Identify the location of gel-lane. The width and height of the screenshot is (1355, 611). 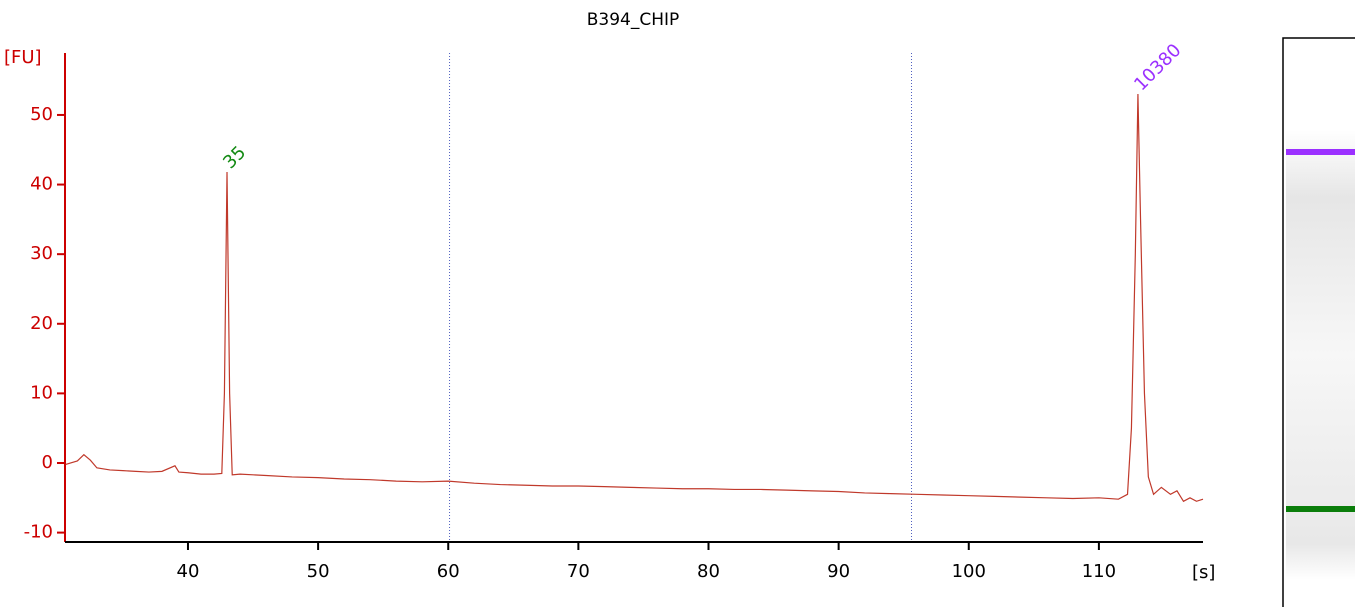
(1318, 324).